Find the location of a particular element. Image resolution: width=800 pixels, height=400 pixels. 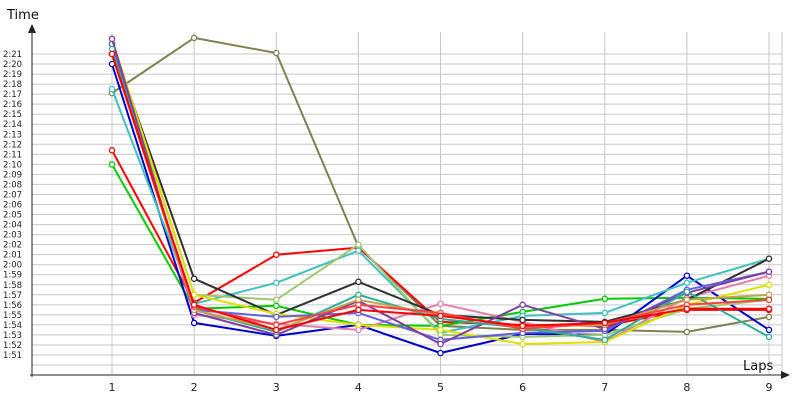

y-tick-label: 2:14 is located at coordinates (12, 125).